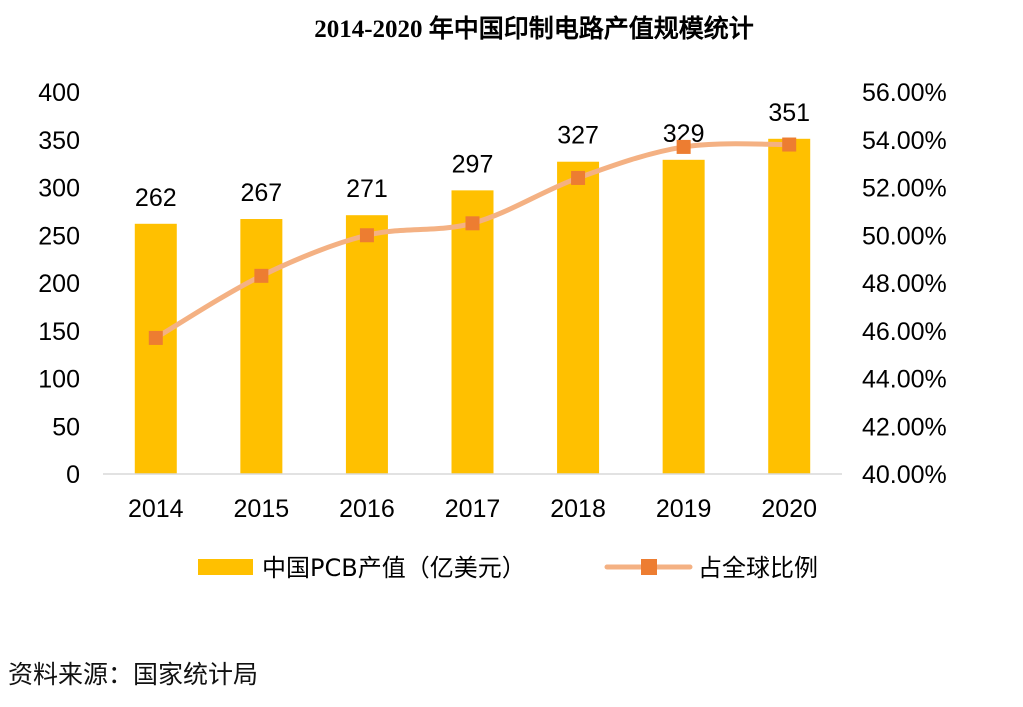 Image resolution: width=1023 pixels, height=707 pixels. I want to click on bar-value-label: 262, so click(156, 198).